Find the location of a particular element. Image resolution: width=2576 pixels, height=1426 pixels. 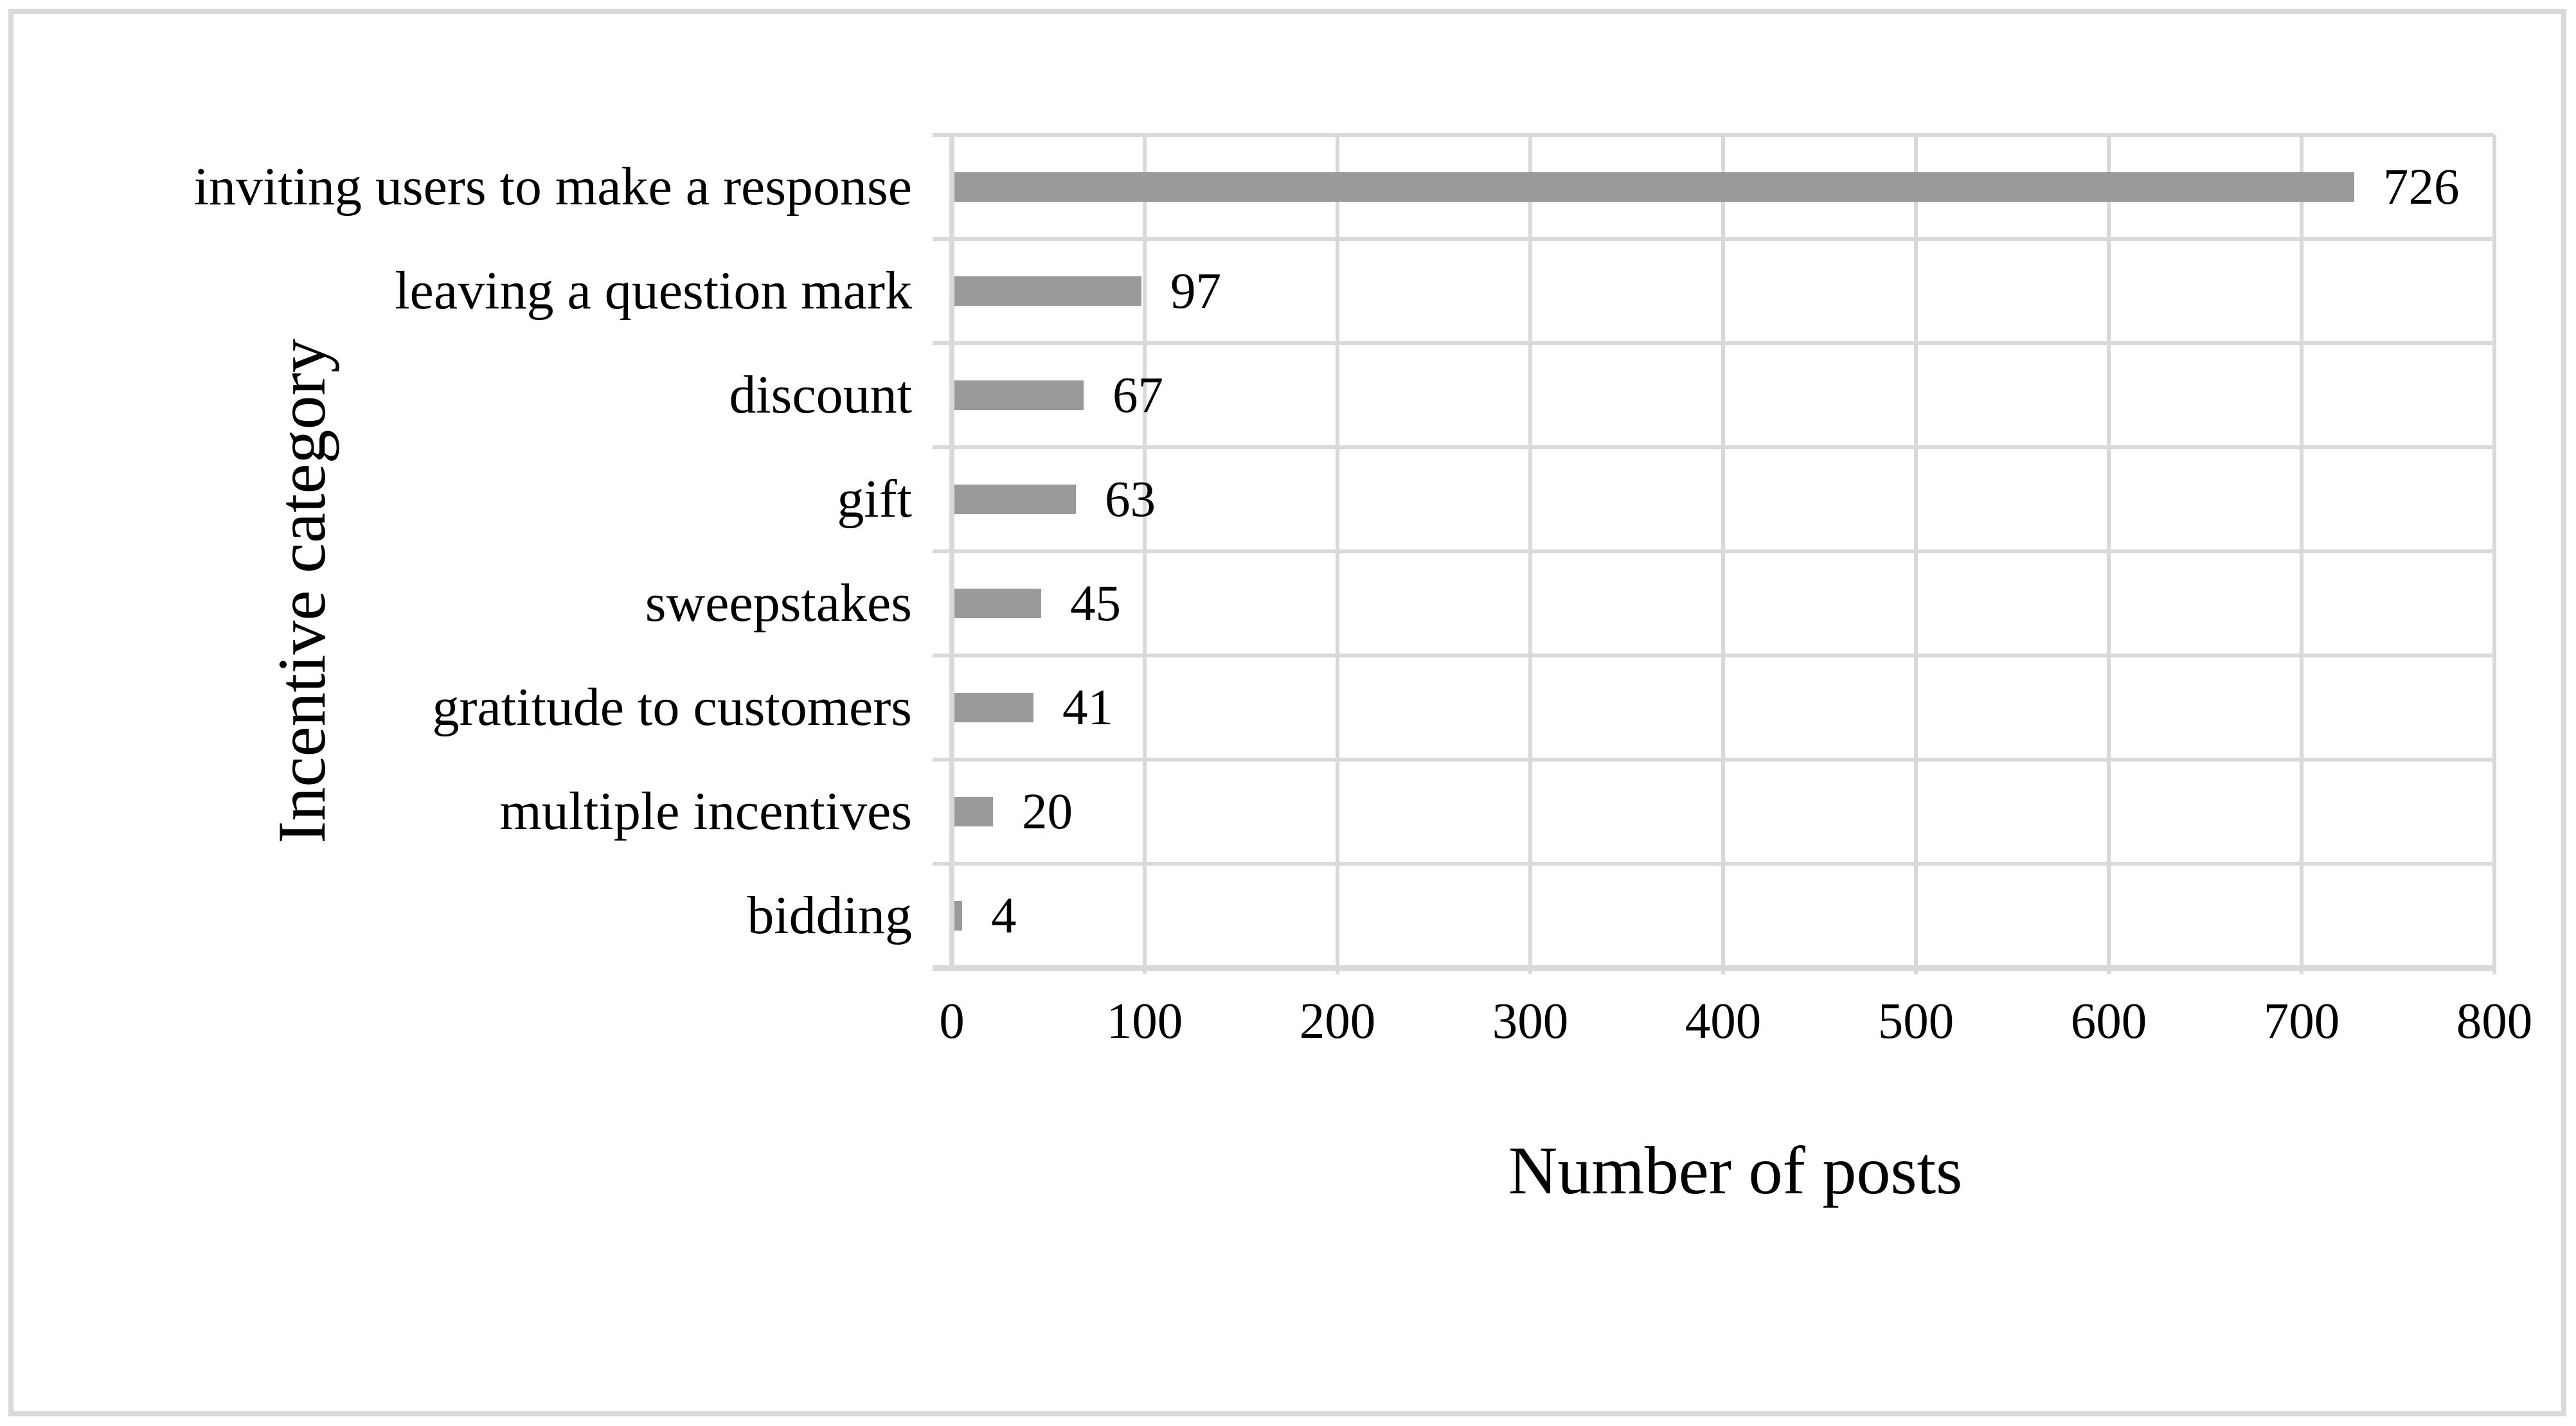

x-tick-label: 700 is located at coordinates (2301, 1021).